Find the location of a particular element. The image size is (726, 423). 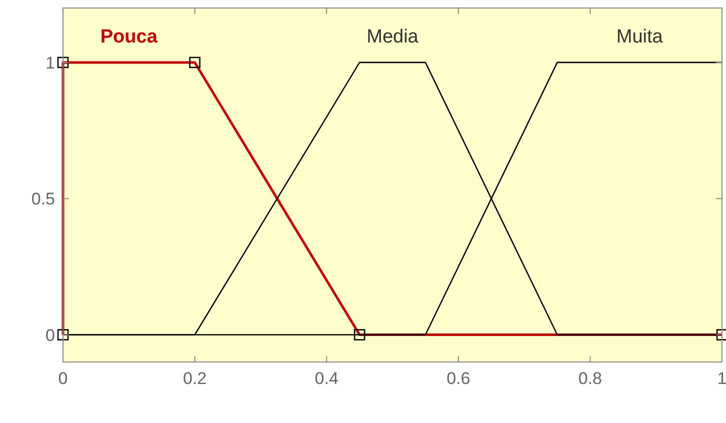

x-tick-label: 0.4 is located at coordinates (326, 378).